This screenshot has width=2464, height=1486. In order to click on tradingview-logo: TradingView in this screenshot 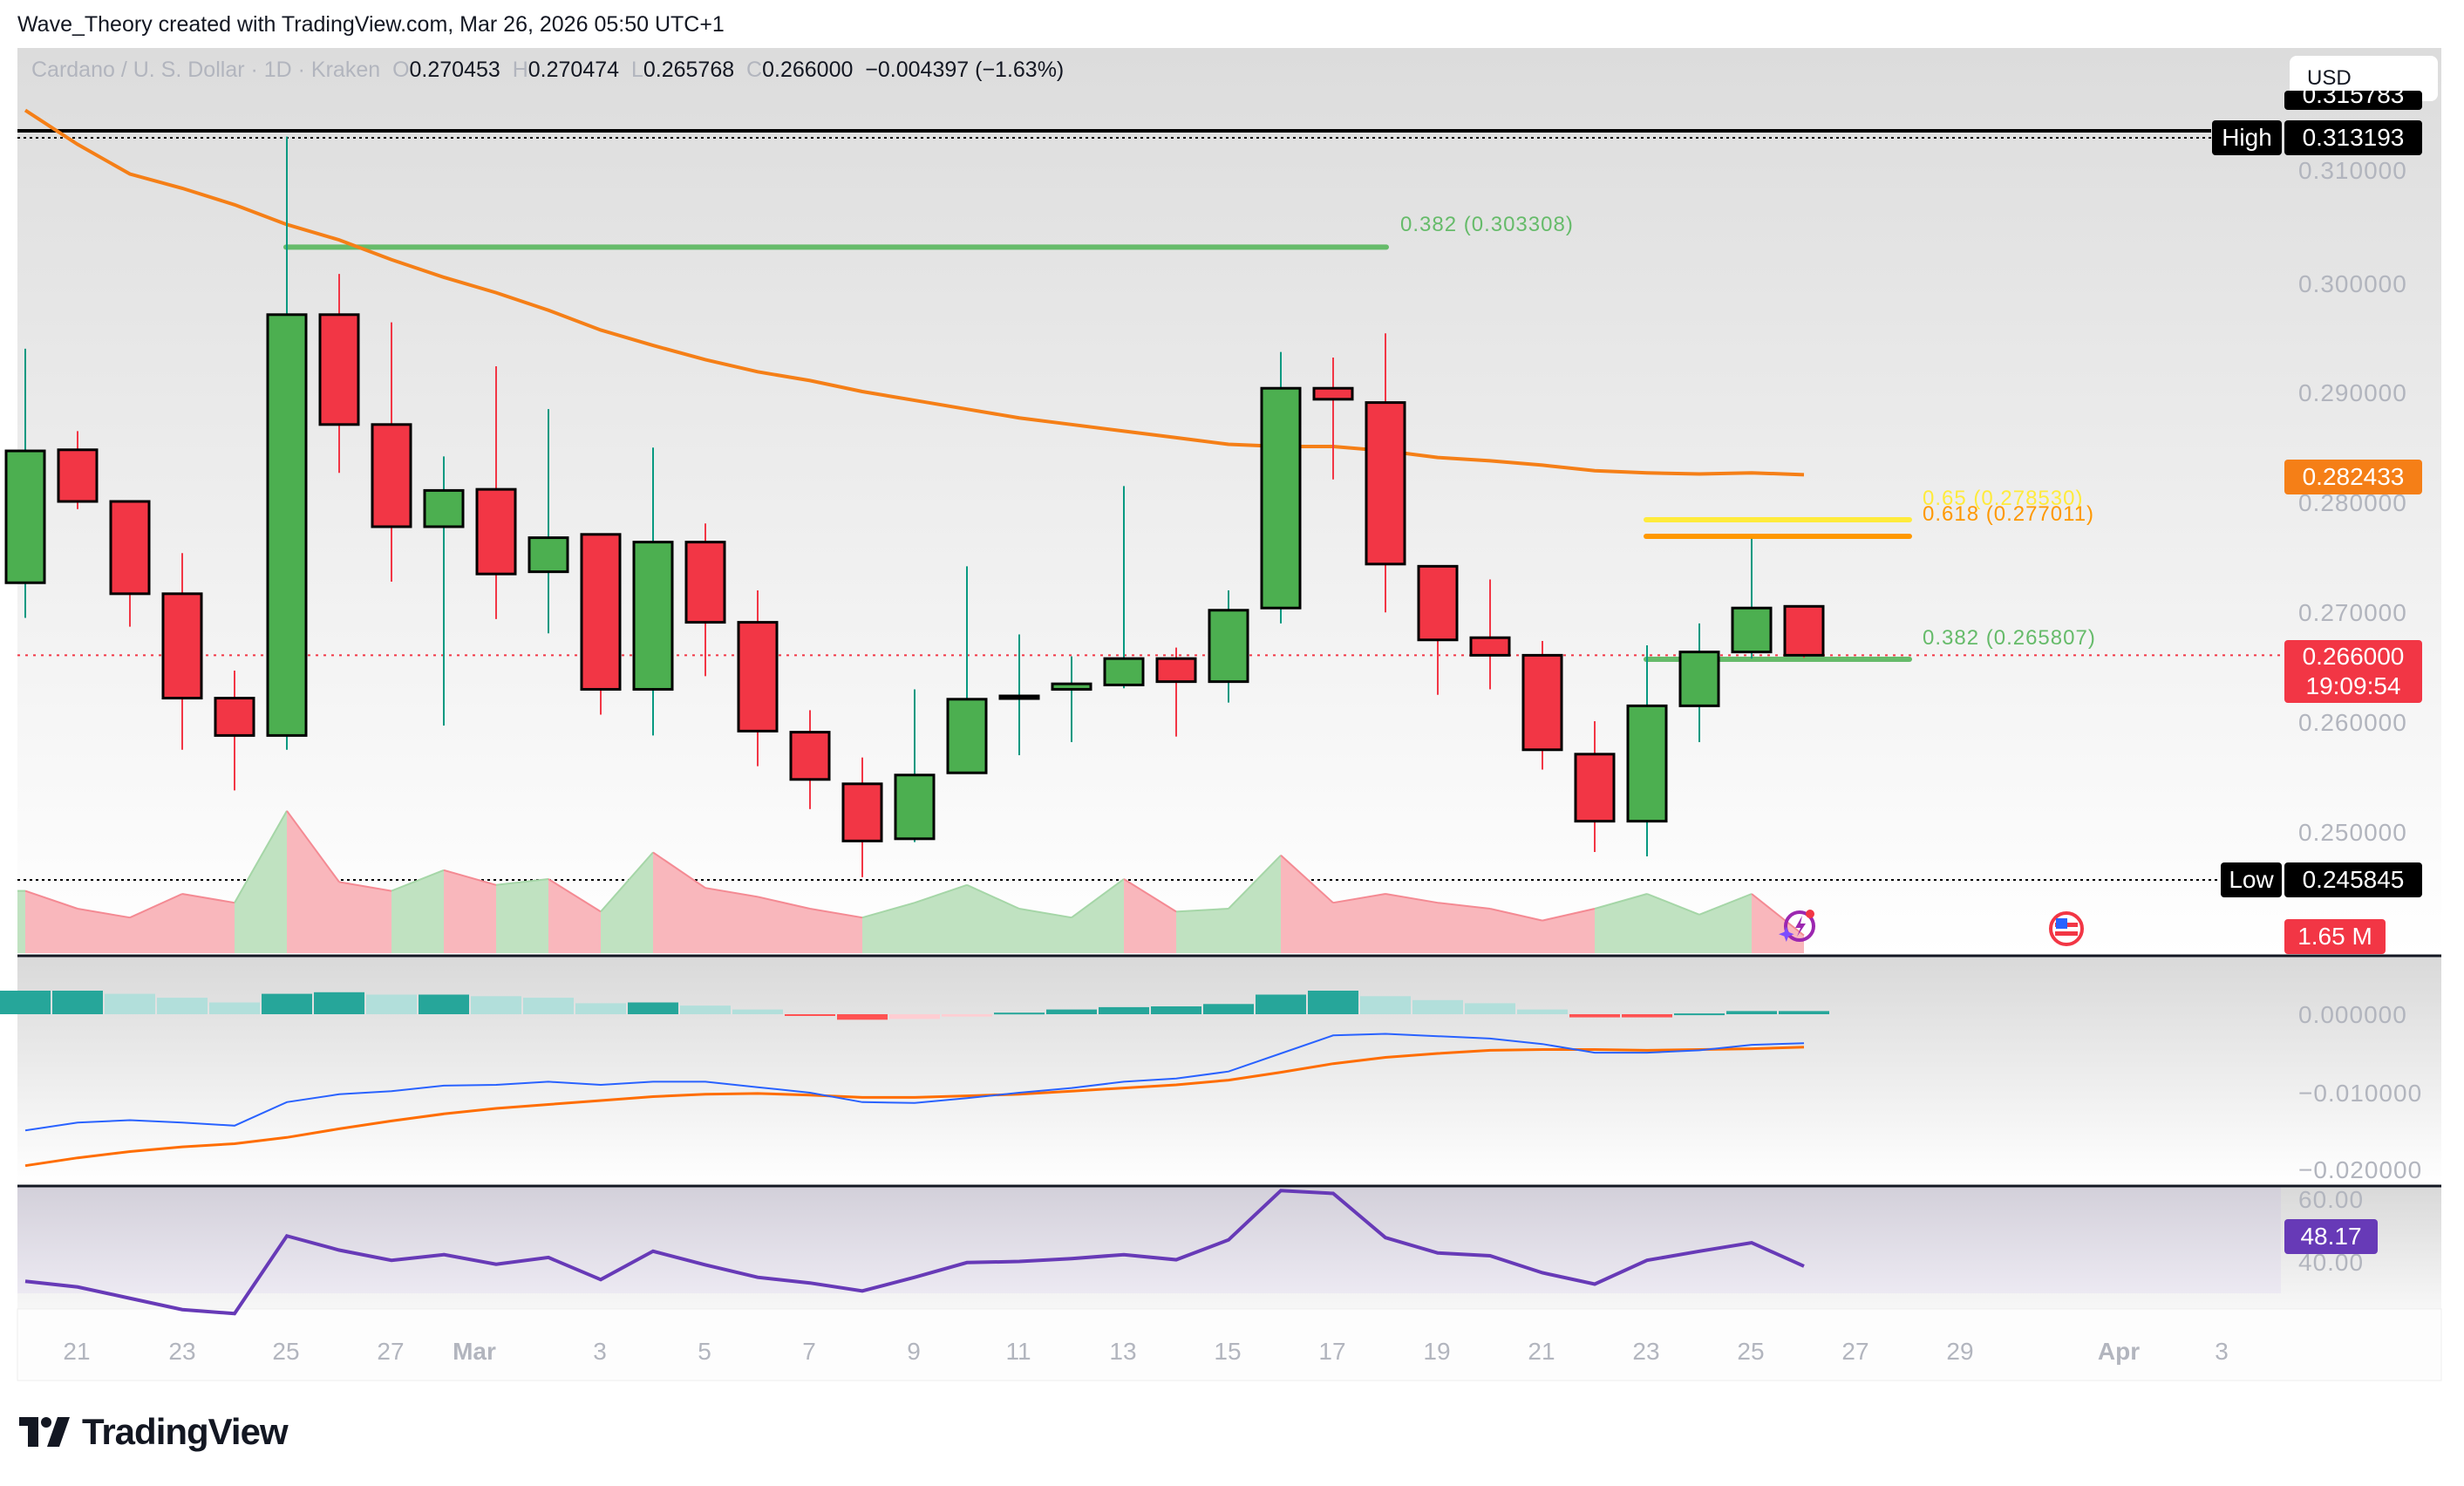, I will do `click(154, 1432)`.